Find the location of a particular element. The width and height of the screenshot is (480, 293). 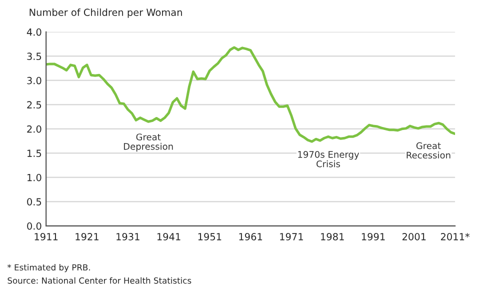

x-tick-label: 1911 is located at coordinates (46, 236).